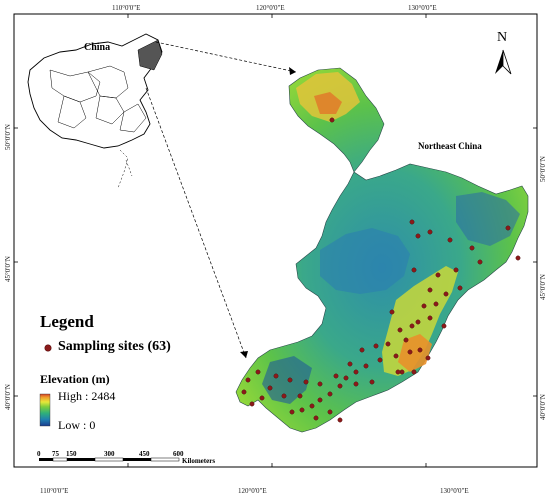 Image resolution: width=550 pixels, height=504 pixels. I want to click on china-inset-map, so click(95, 111).